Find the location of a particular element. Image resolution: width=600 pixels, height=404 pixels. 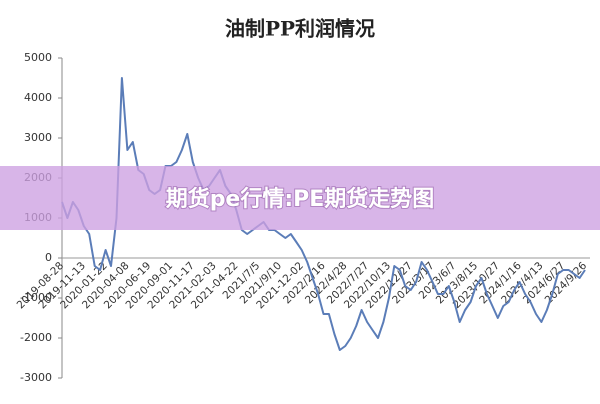

y-tick-label: 3000 is located at coordinates (38, 137).